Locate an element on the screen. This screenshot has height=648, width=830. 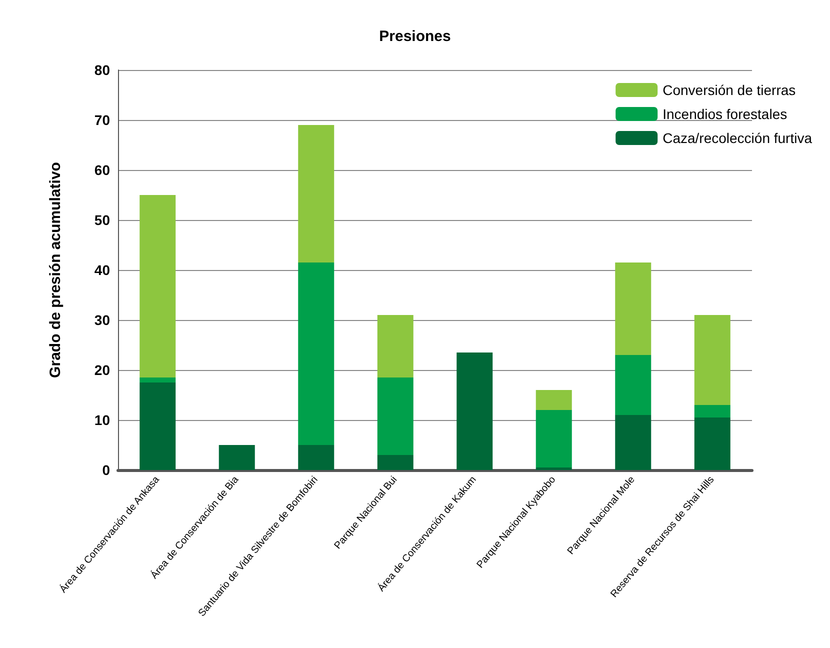
y-tick-label: 50 is located at coordinates (102, 220).